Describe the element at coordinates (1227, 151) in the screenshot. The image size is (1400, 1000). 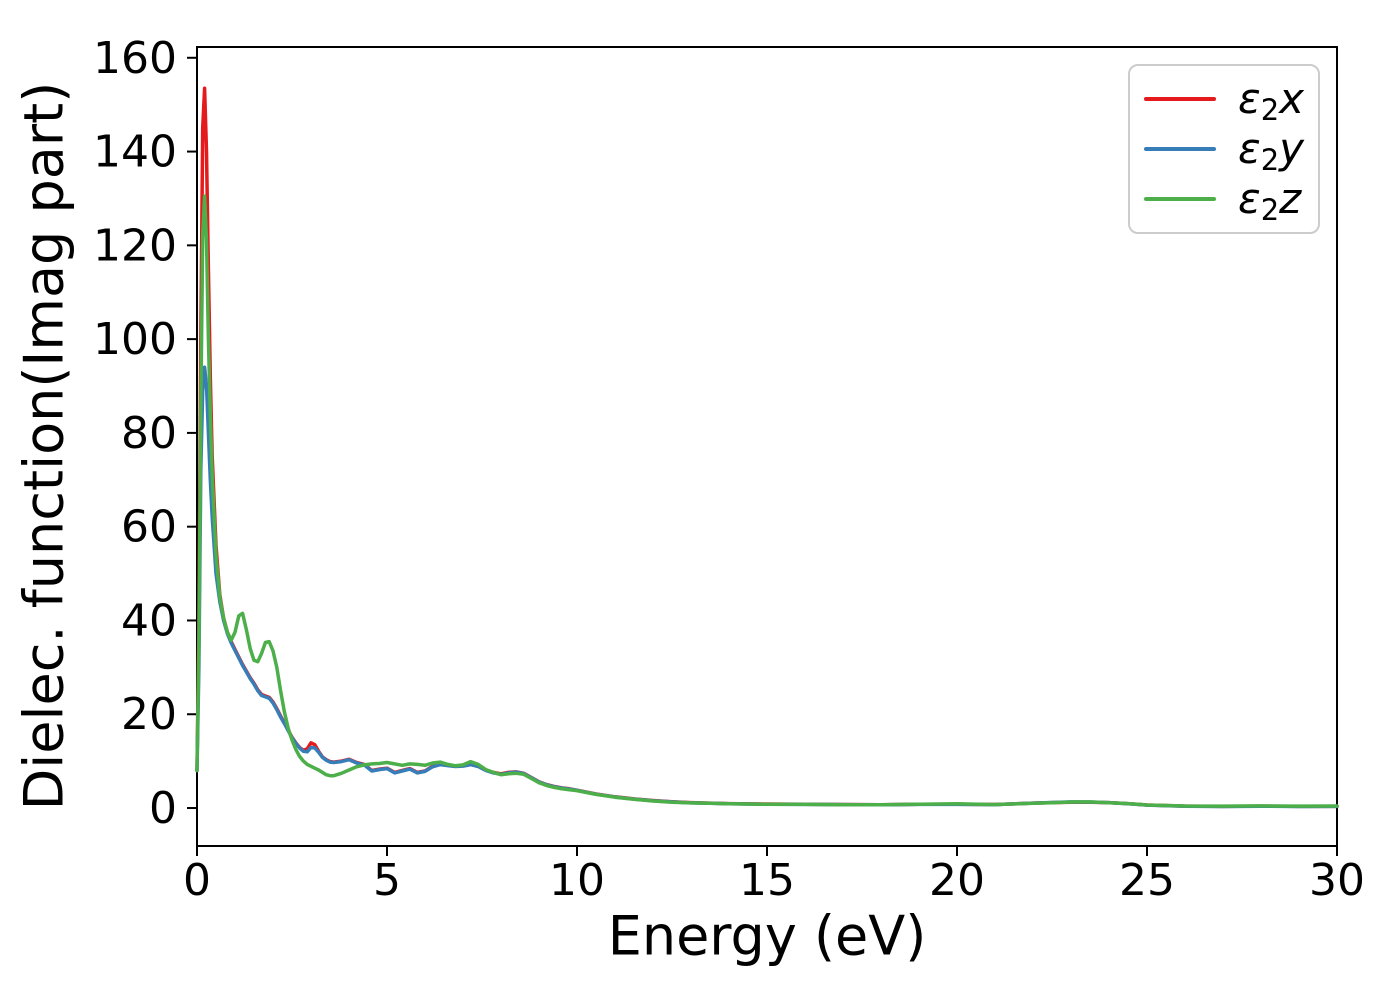
I see `legend-item-eps2y: ε2y` at that location.